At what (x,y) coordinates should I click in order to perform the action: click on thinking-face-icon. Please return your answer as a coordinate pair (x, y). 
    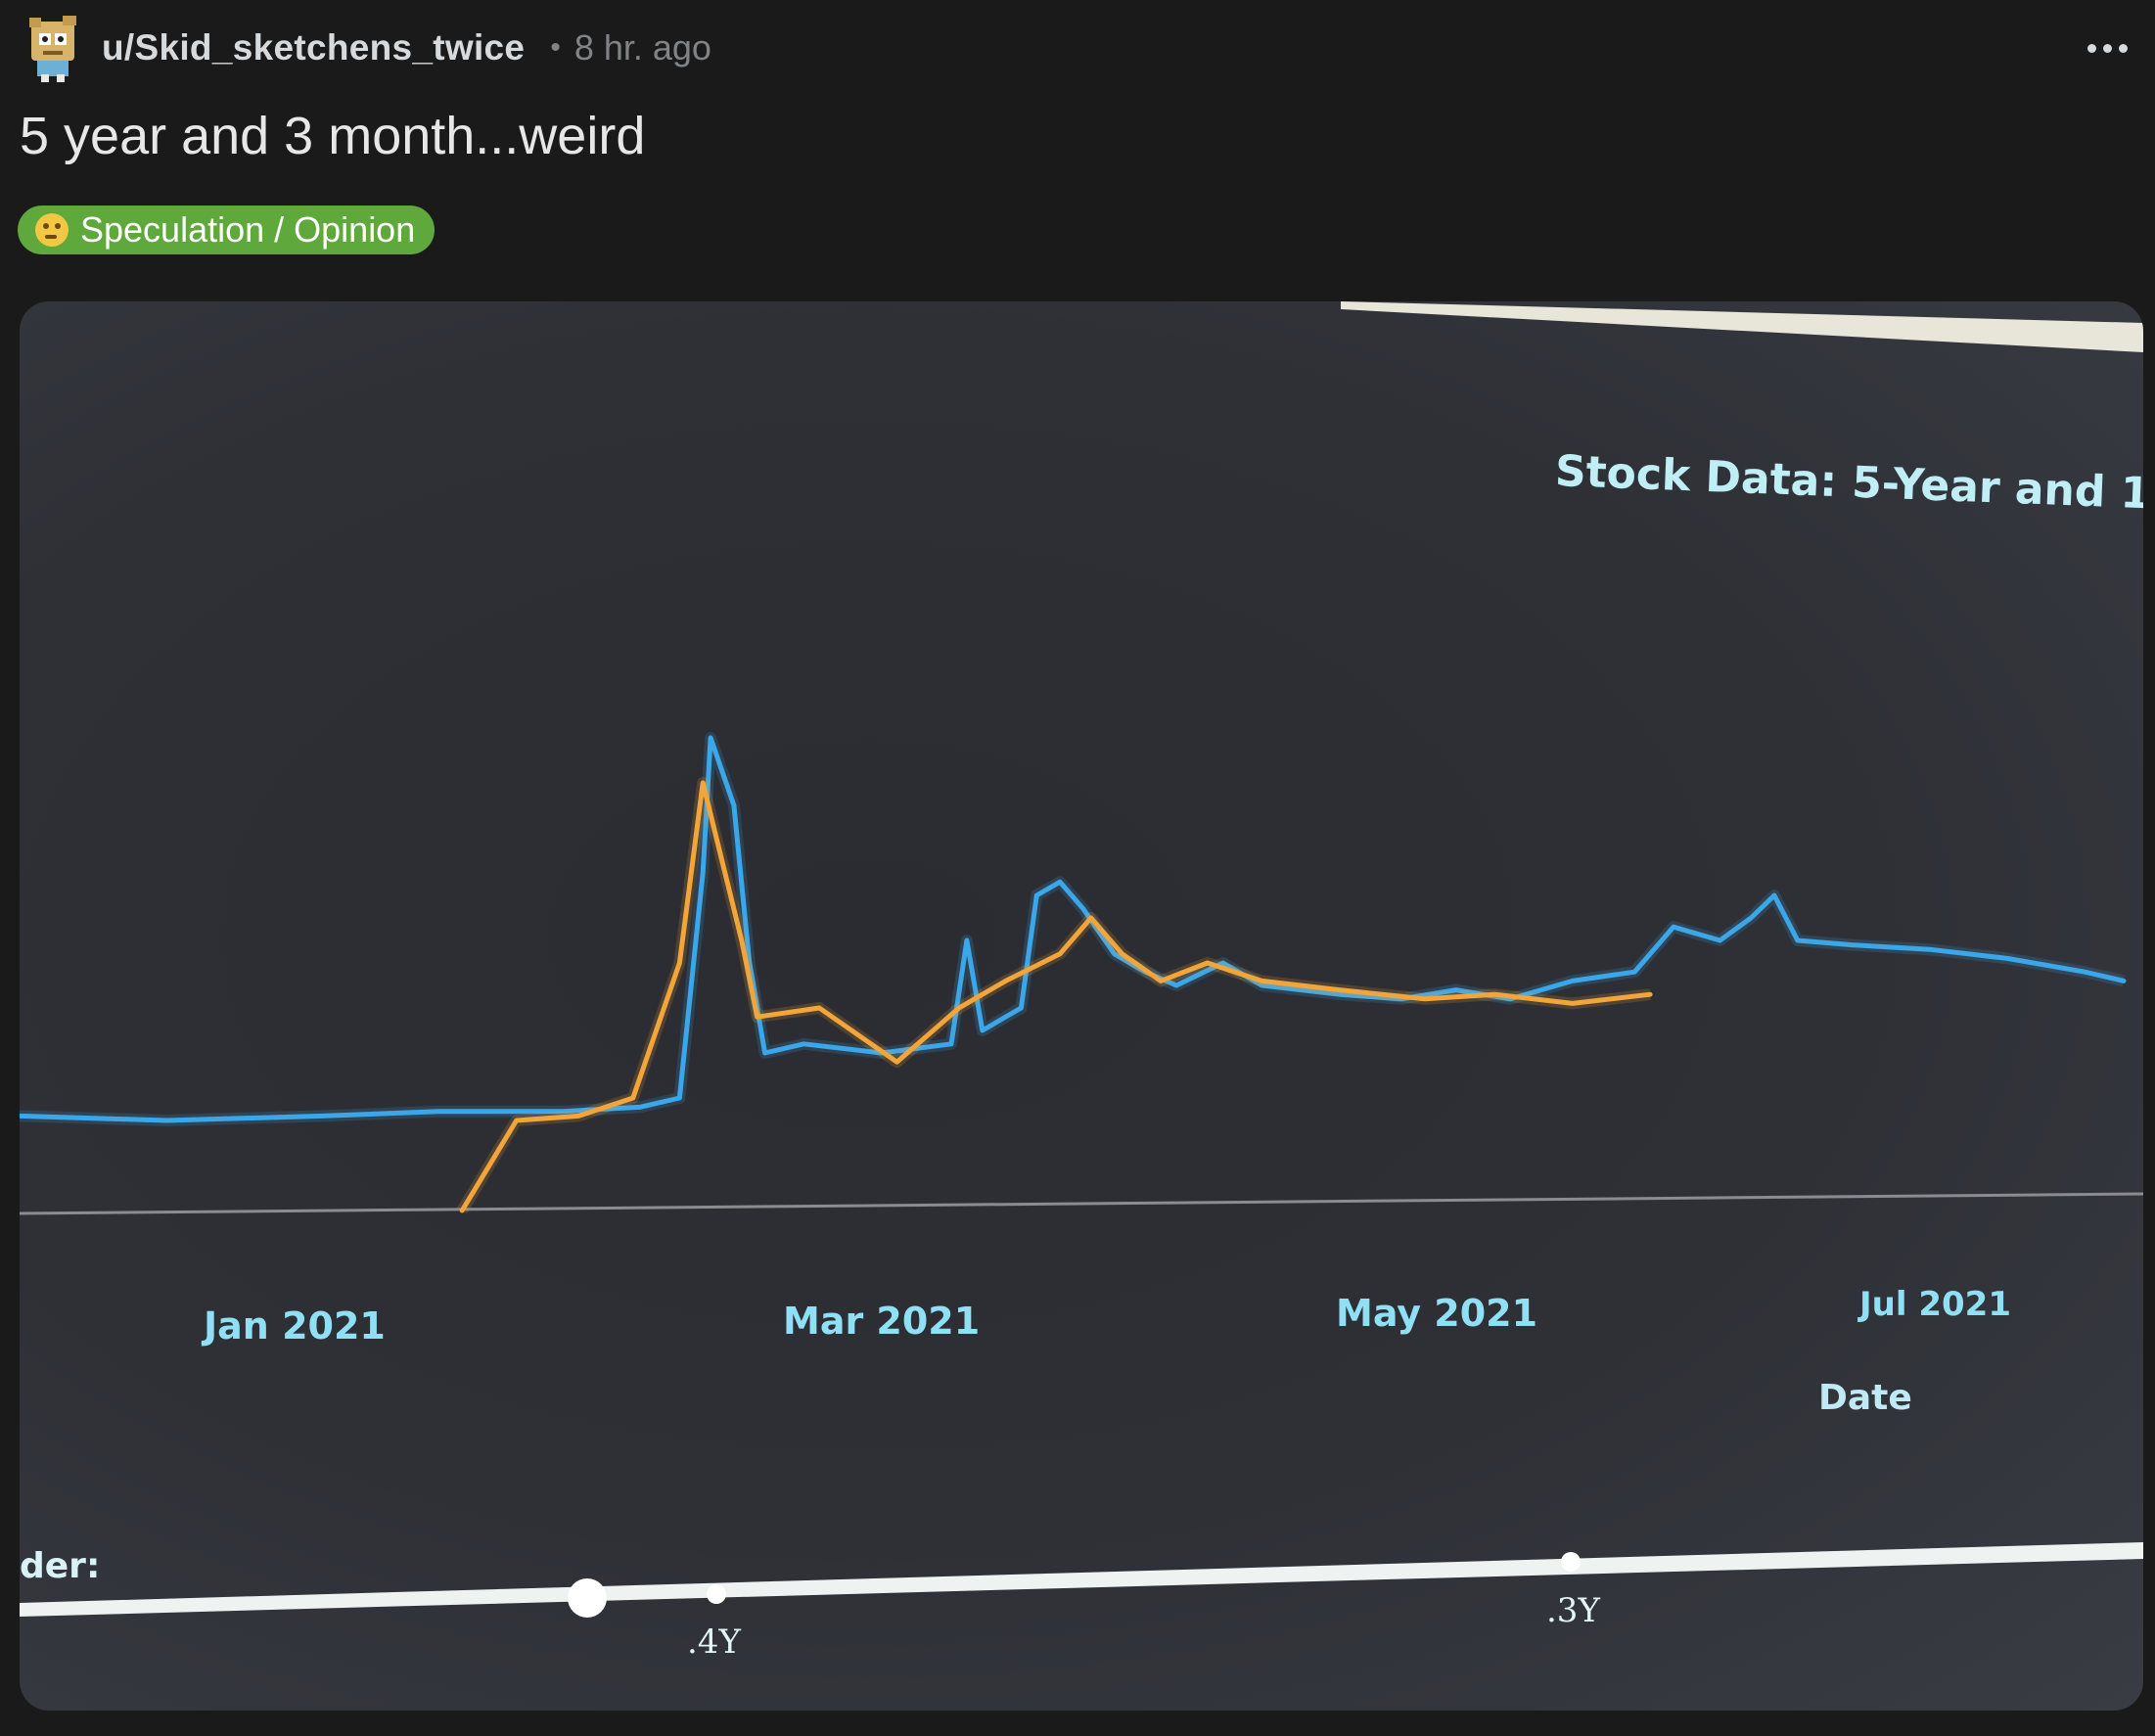
    Looking at the image, I should click on (52, 230).